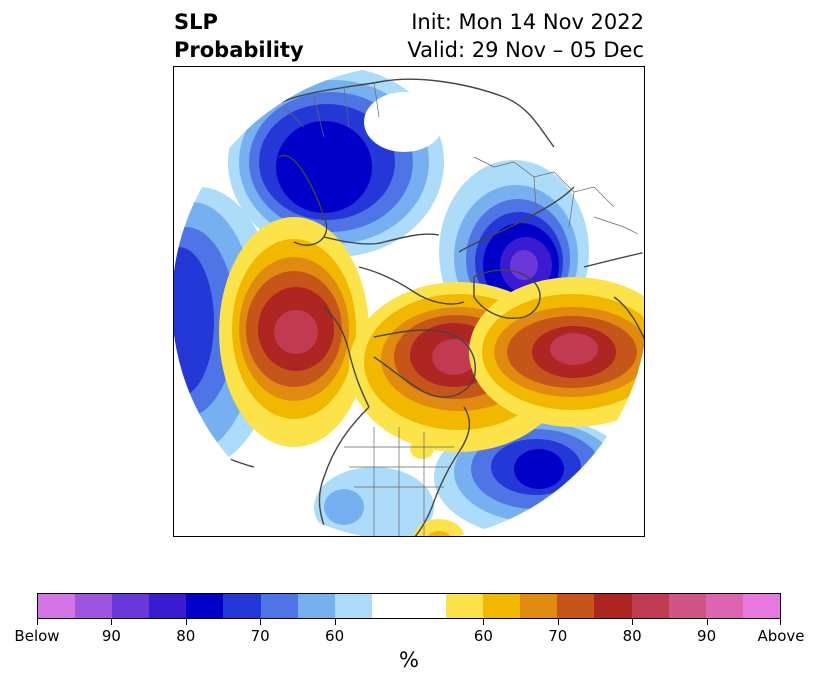 Image resolution: width=819 pixels, height=686 pixels. What do you see at coordinates (294, 332) in the screenshot?
I see `above-anomaly-alaska` at bounding box center [294, 332].